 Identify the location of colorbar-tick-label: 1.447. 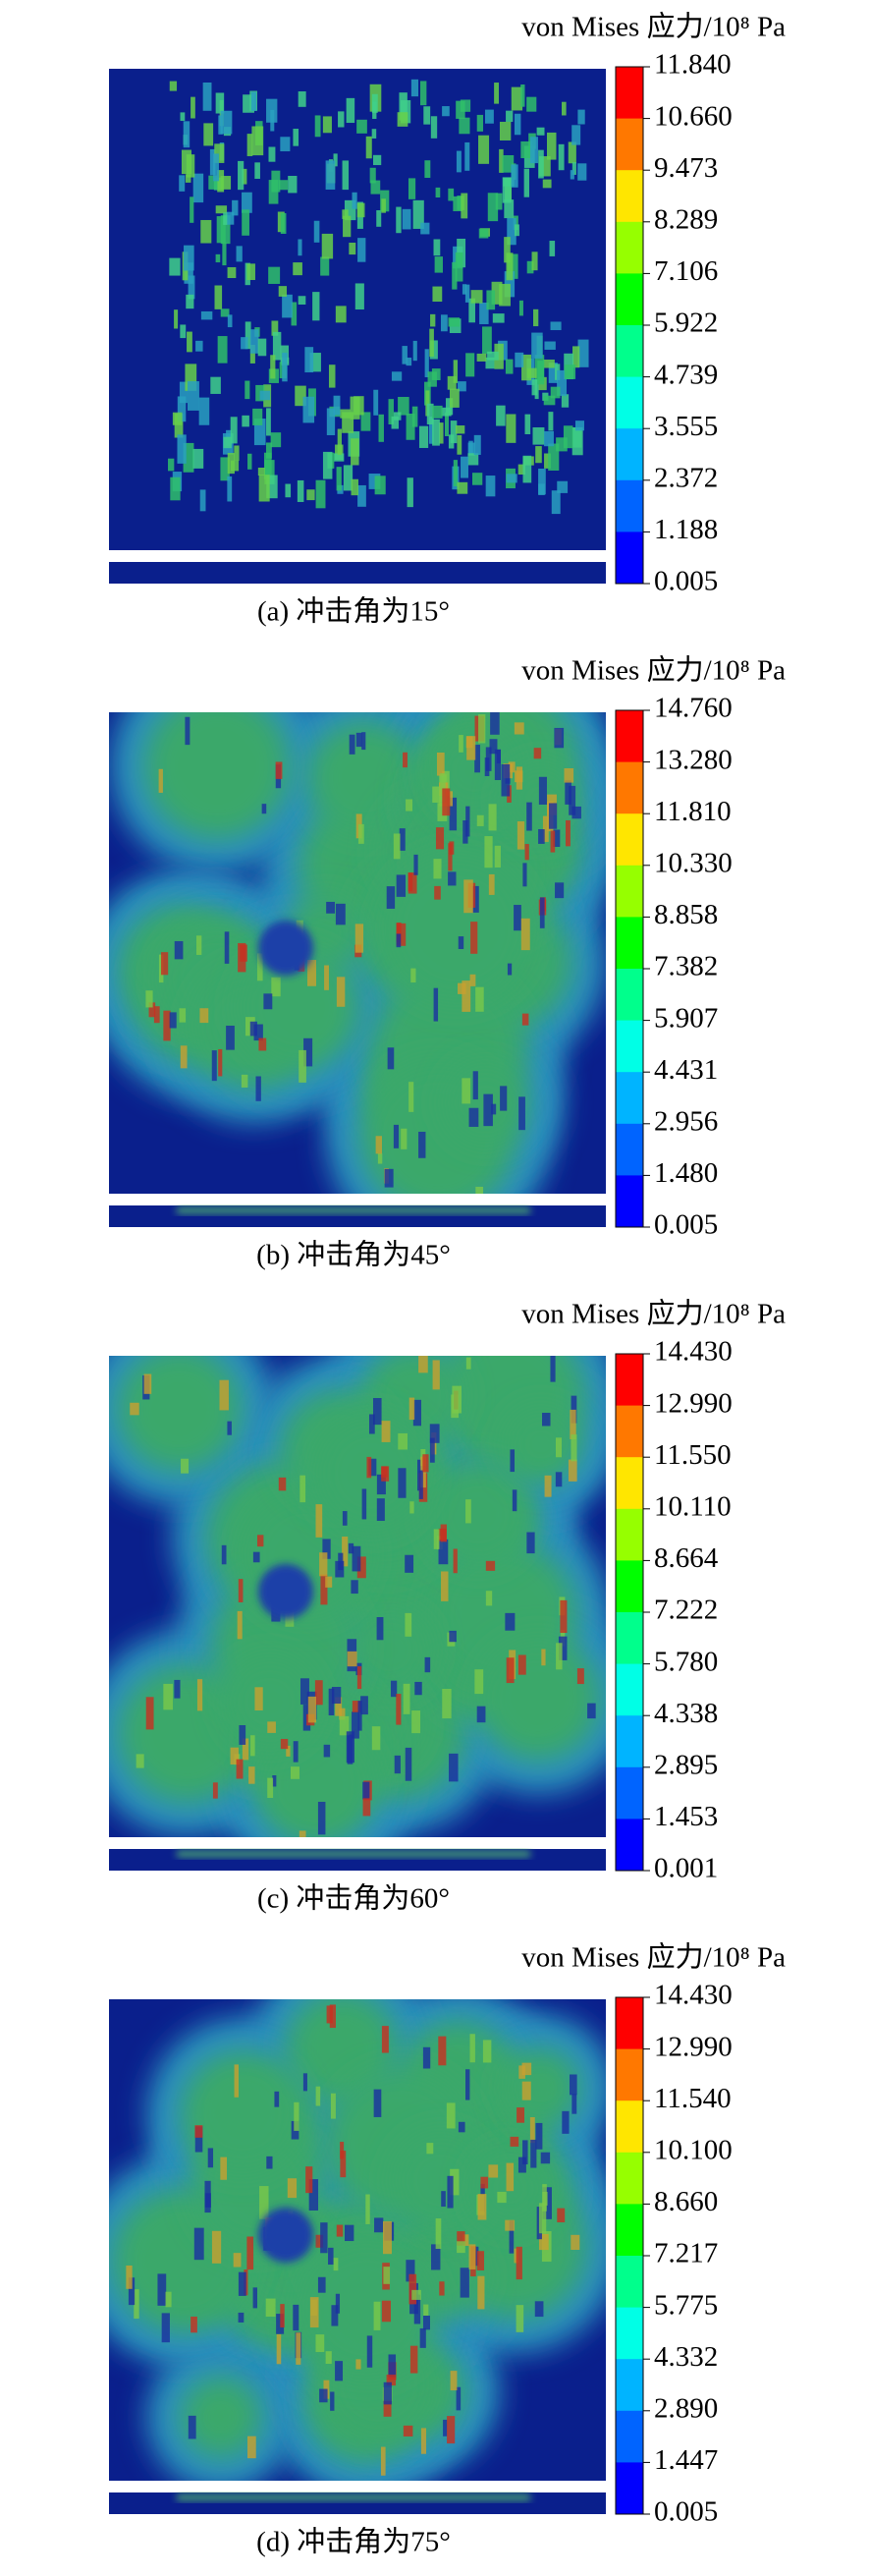
(686, 2460).